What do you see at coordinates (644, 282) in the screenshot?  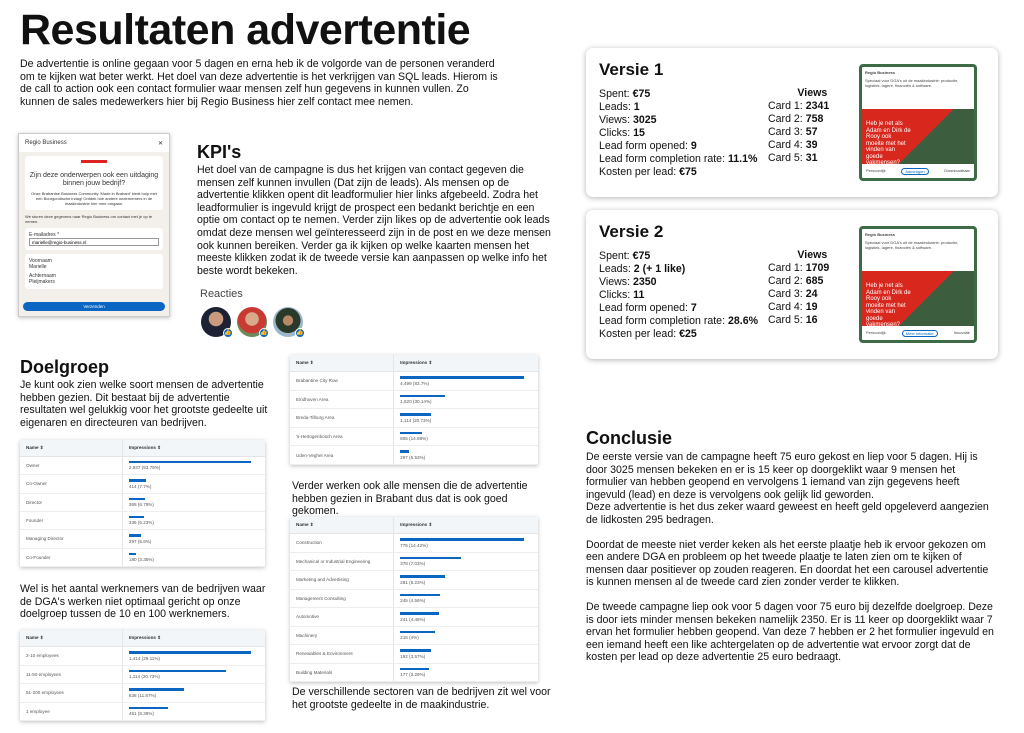 I see `stat-value: 2350` at bounding box center [644, 282].